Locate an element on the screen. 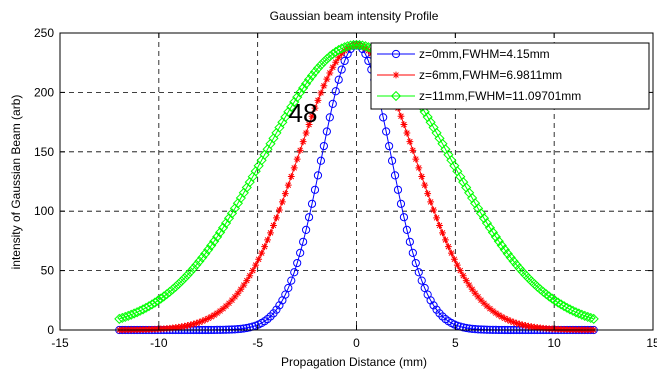  legend-box is located at coordinates (510, 76).